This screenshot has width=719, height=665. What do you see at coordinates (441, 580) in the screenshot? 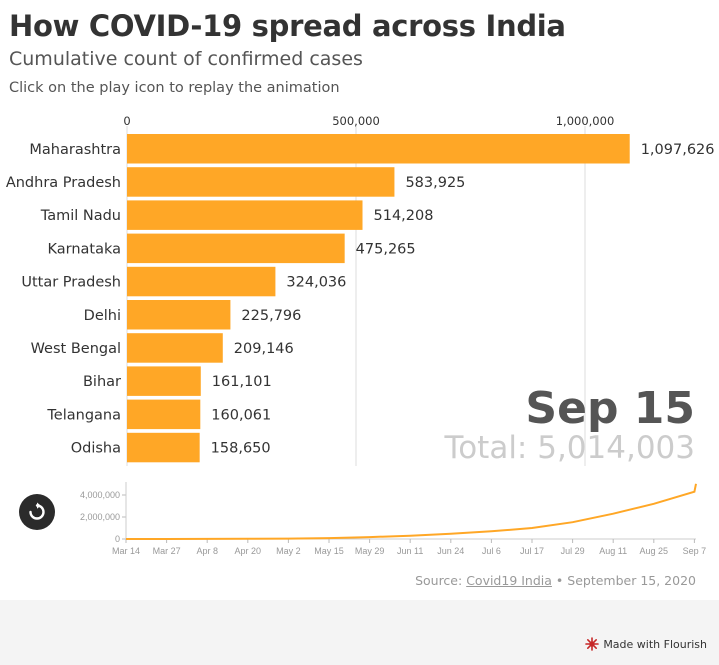
I see `source-prefix: Source:` at bounding box center [441, 580].